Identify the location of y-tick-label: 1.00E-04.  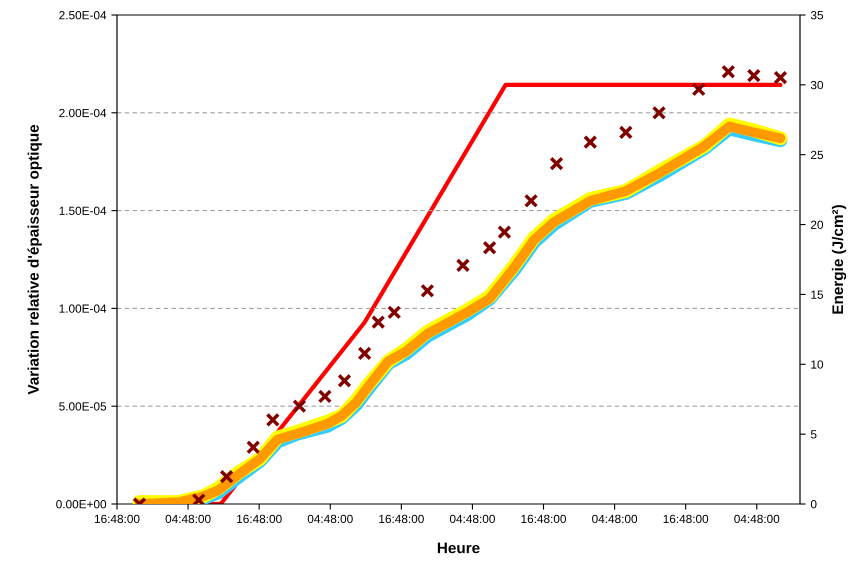
(83, 308).